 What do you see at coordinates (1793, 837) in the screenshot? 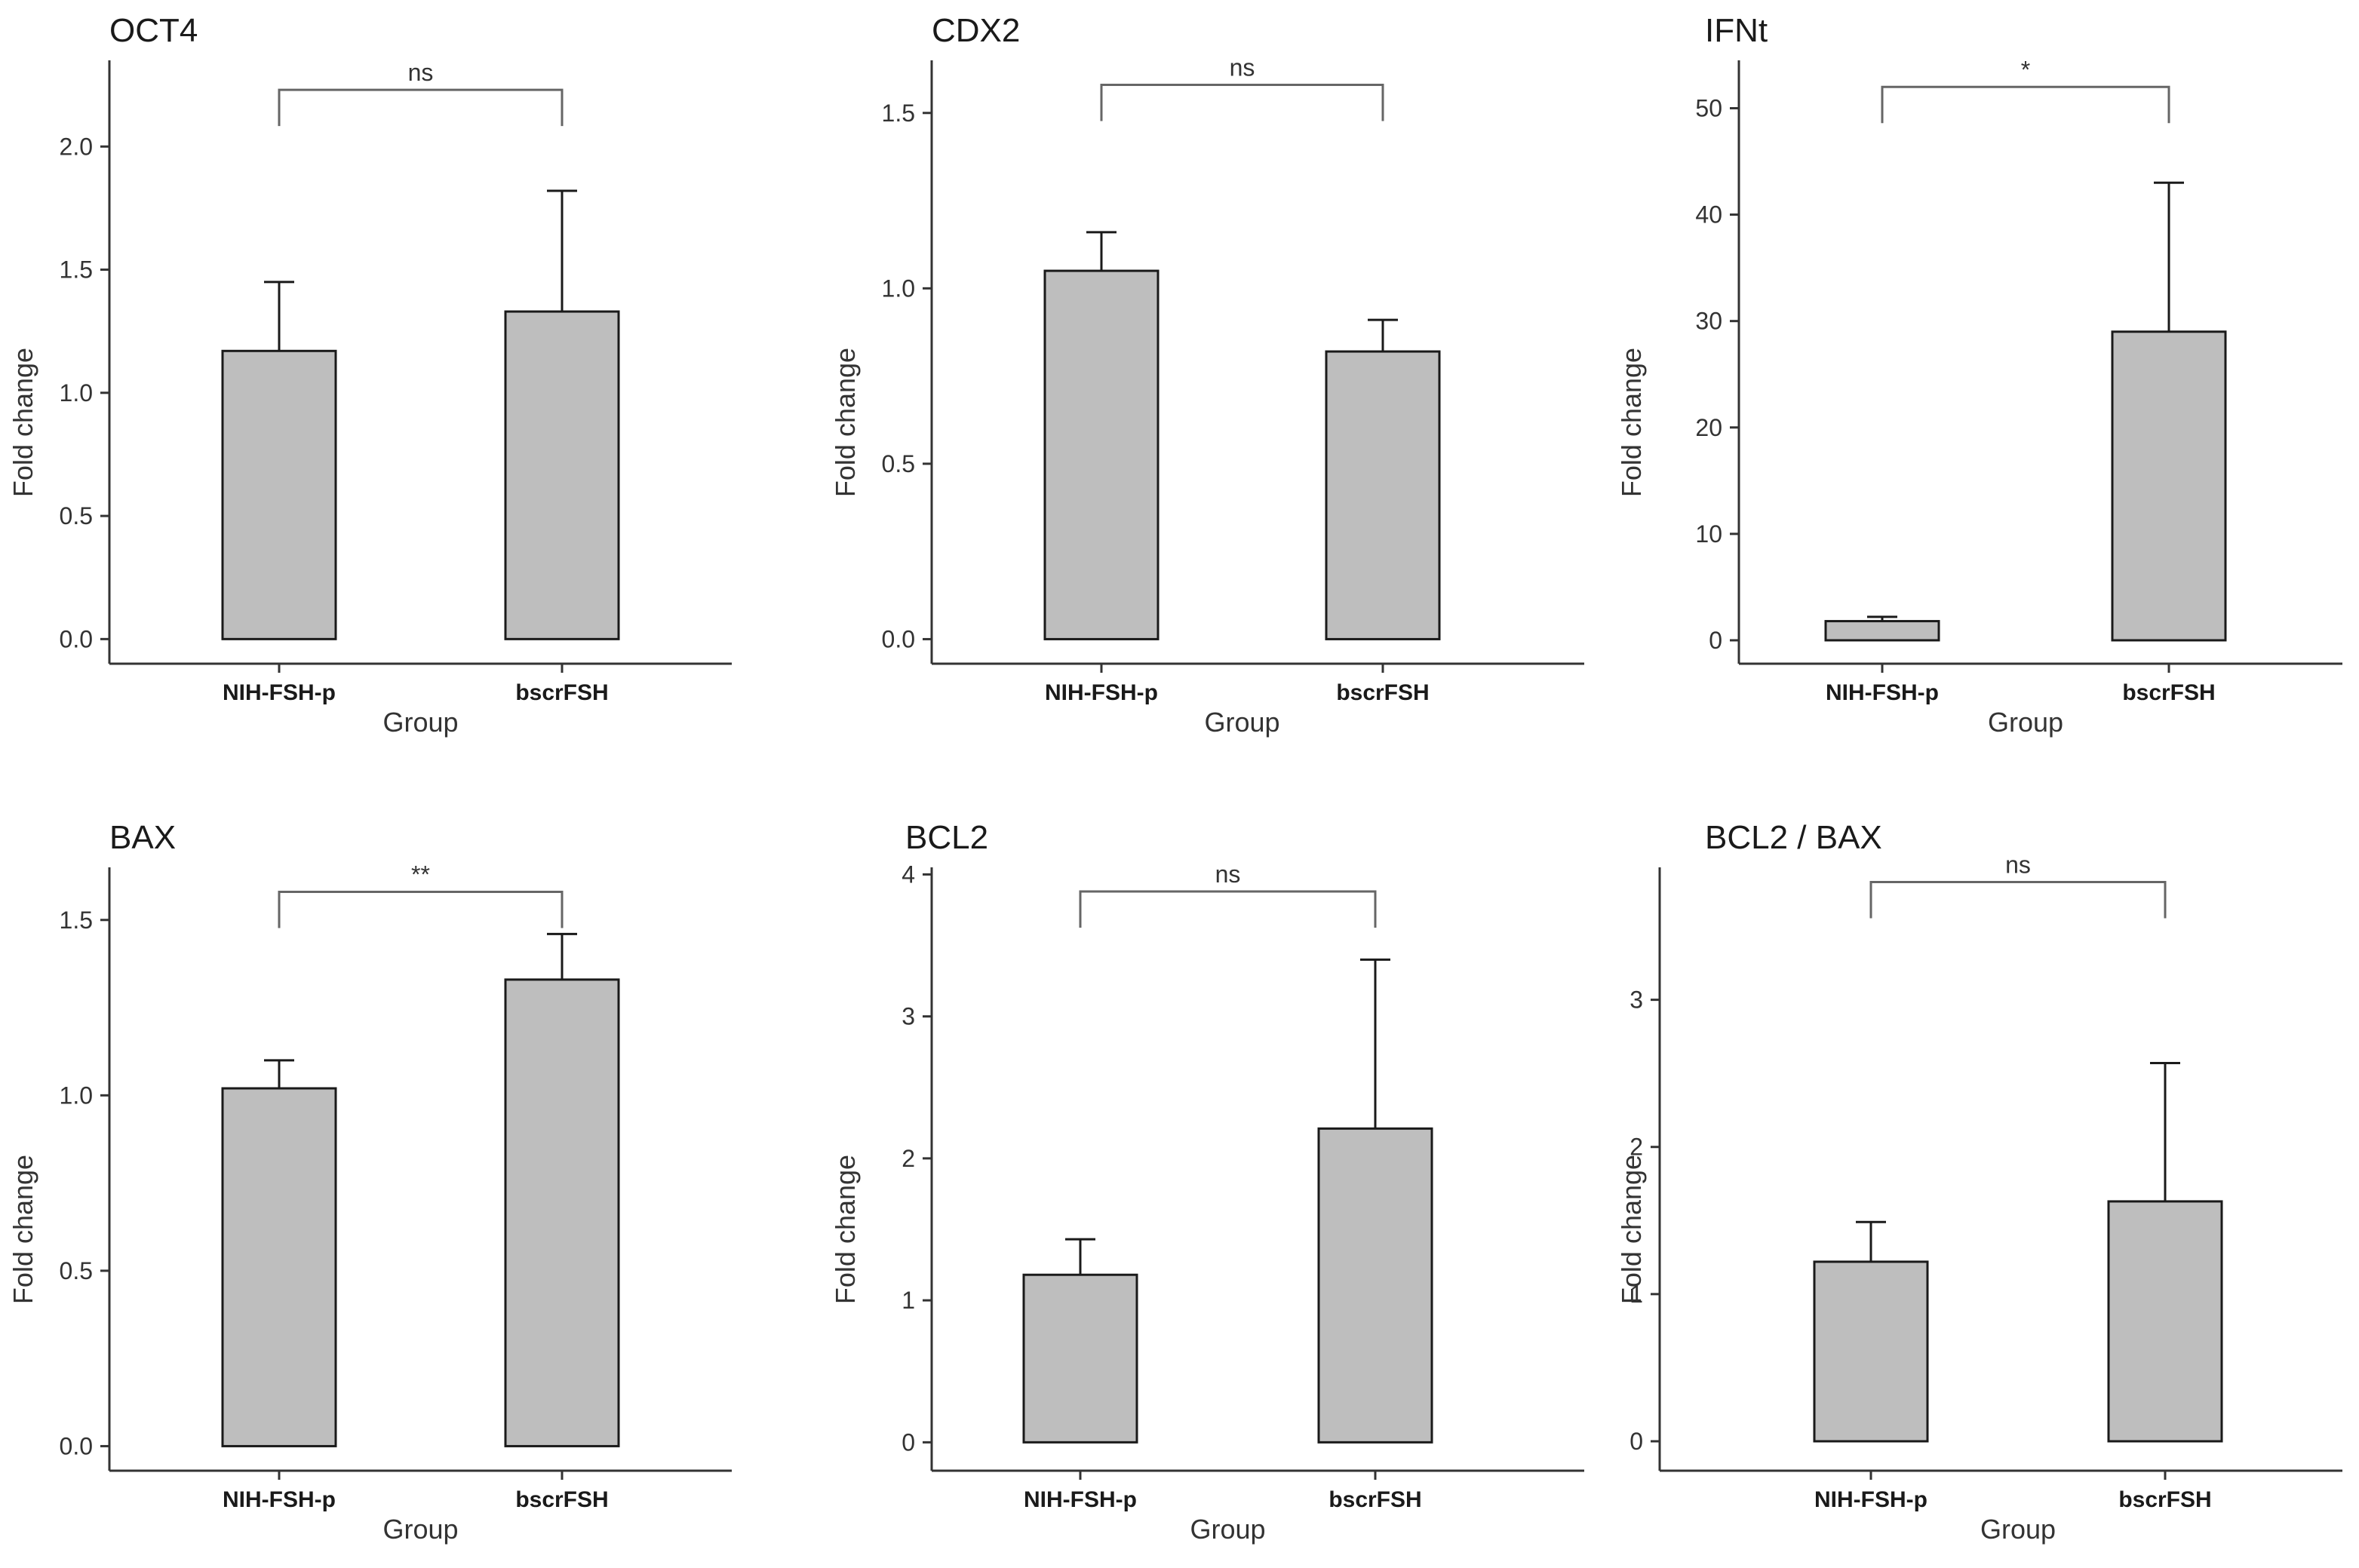
I see `chart-title: BCL2 / BAX` at bounding box center [1793, 837].